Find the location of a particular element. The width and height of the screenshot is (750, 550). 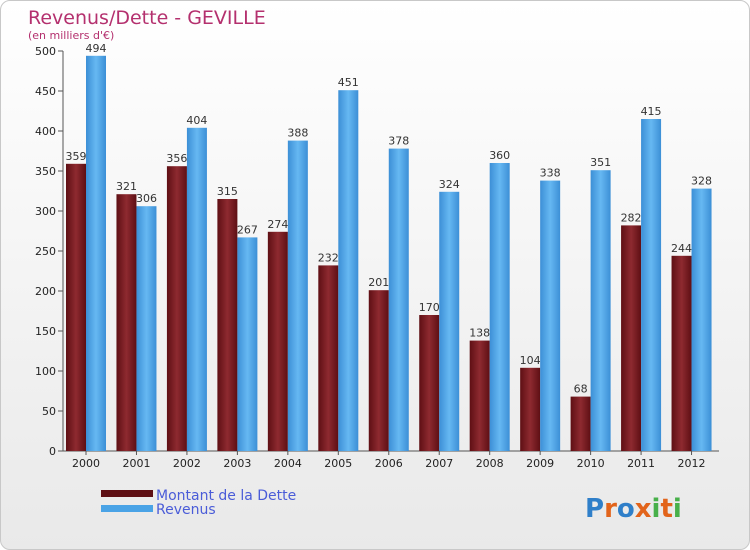

data-label-revenus-2003: 267 is located at coordinates (247, 229).